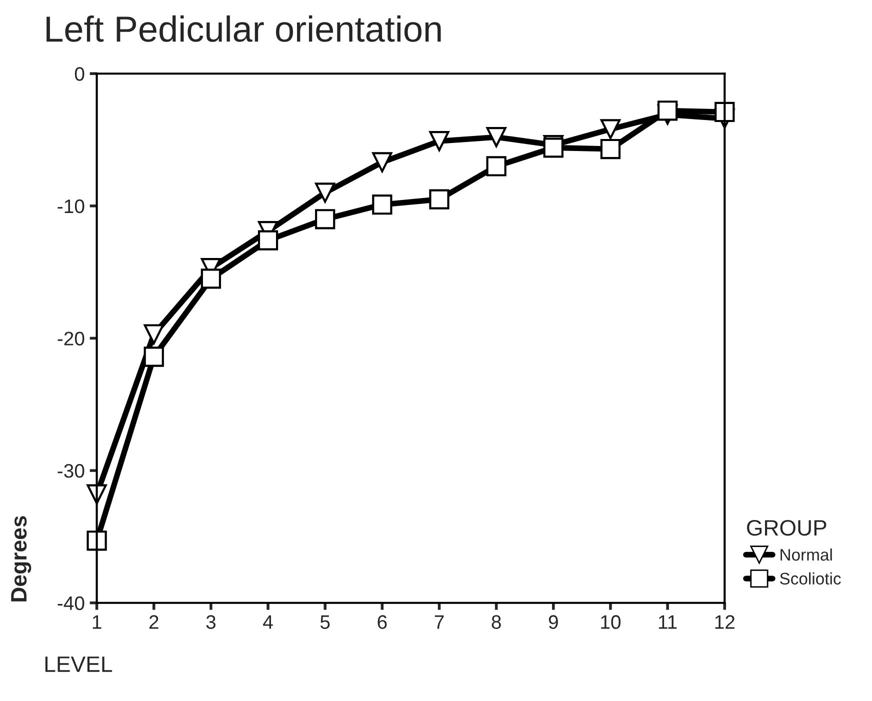  I want to click on x-tick-label: 10, so click(611, 622).